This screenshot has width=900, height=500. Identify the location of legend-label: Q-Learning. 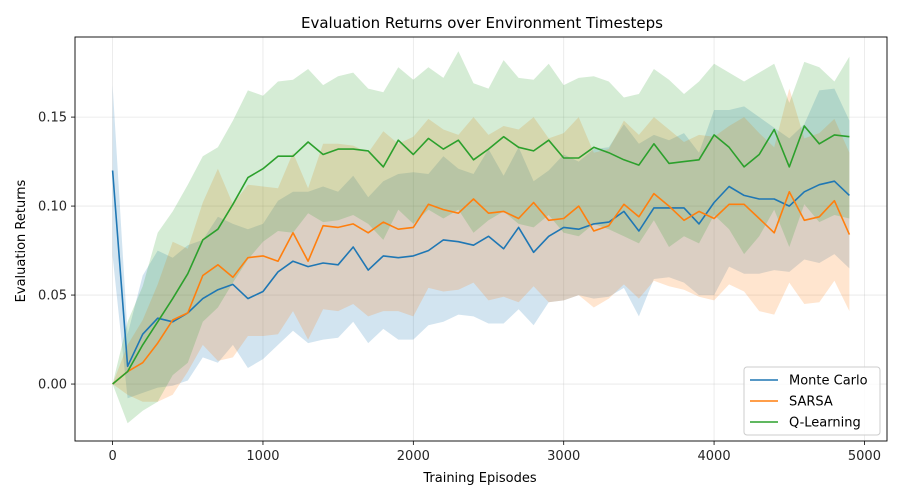
(825, 423).